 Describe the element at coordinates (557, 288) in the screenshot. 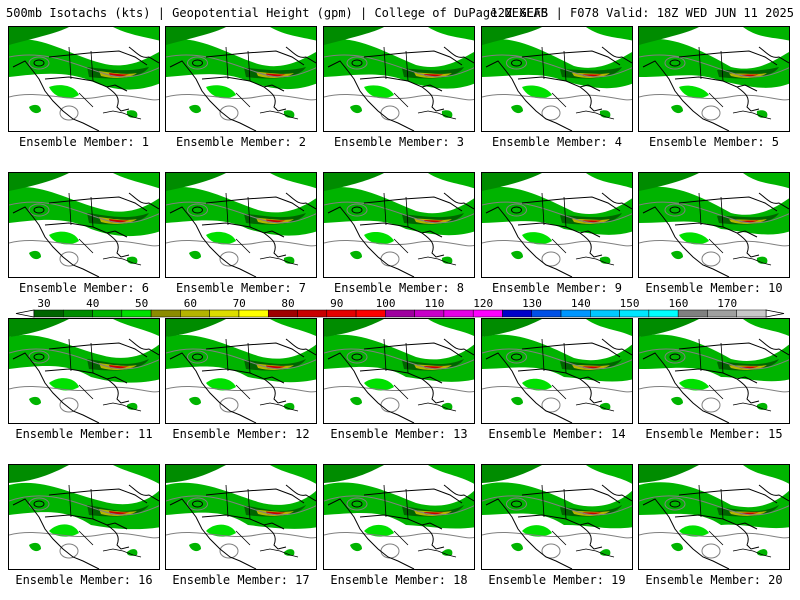

I see `ensemble-member-label: Ensemble Member: 9` at that location.